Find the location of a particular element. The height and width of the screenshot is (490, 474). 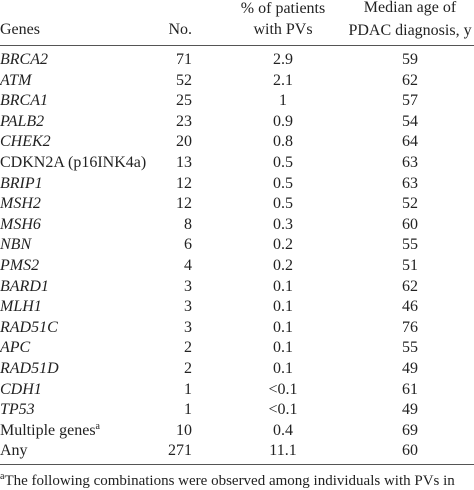

gene: TP53 is located at coordinates (17, 410).